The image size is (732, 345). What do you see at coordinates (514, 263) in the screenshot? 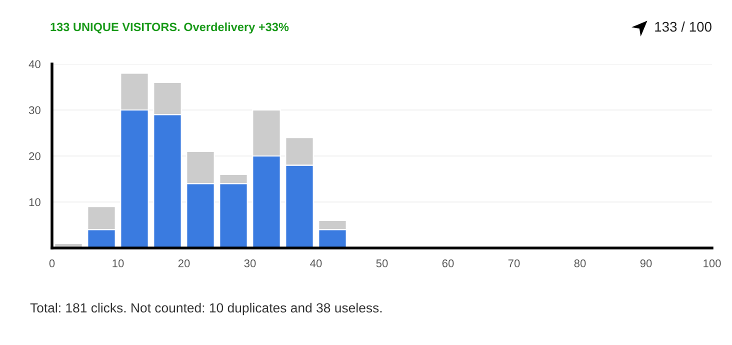
I see `x-tick-label: 70` at bounding box center [514, 263].